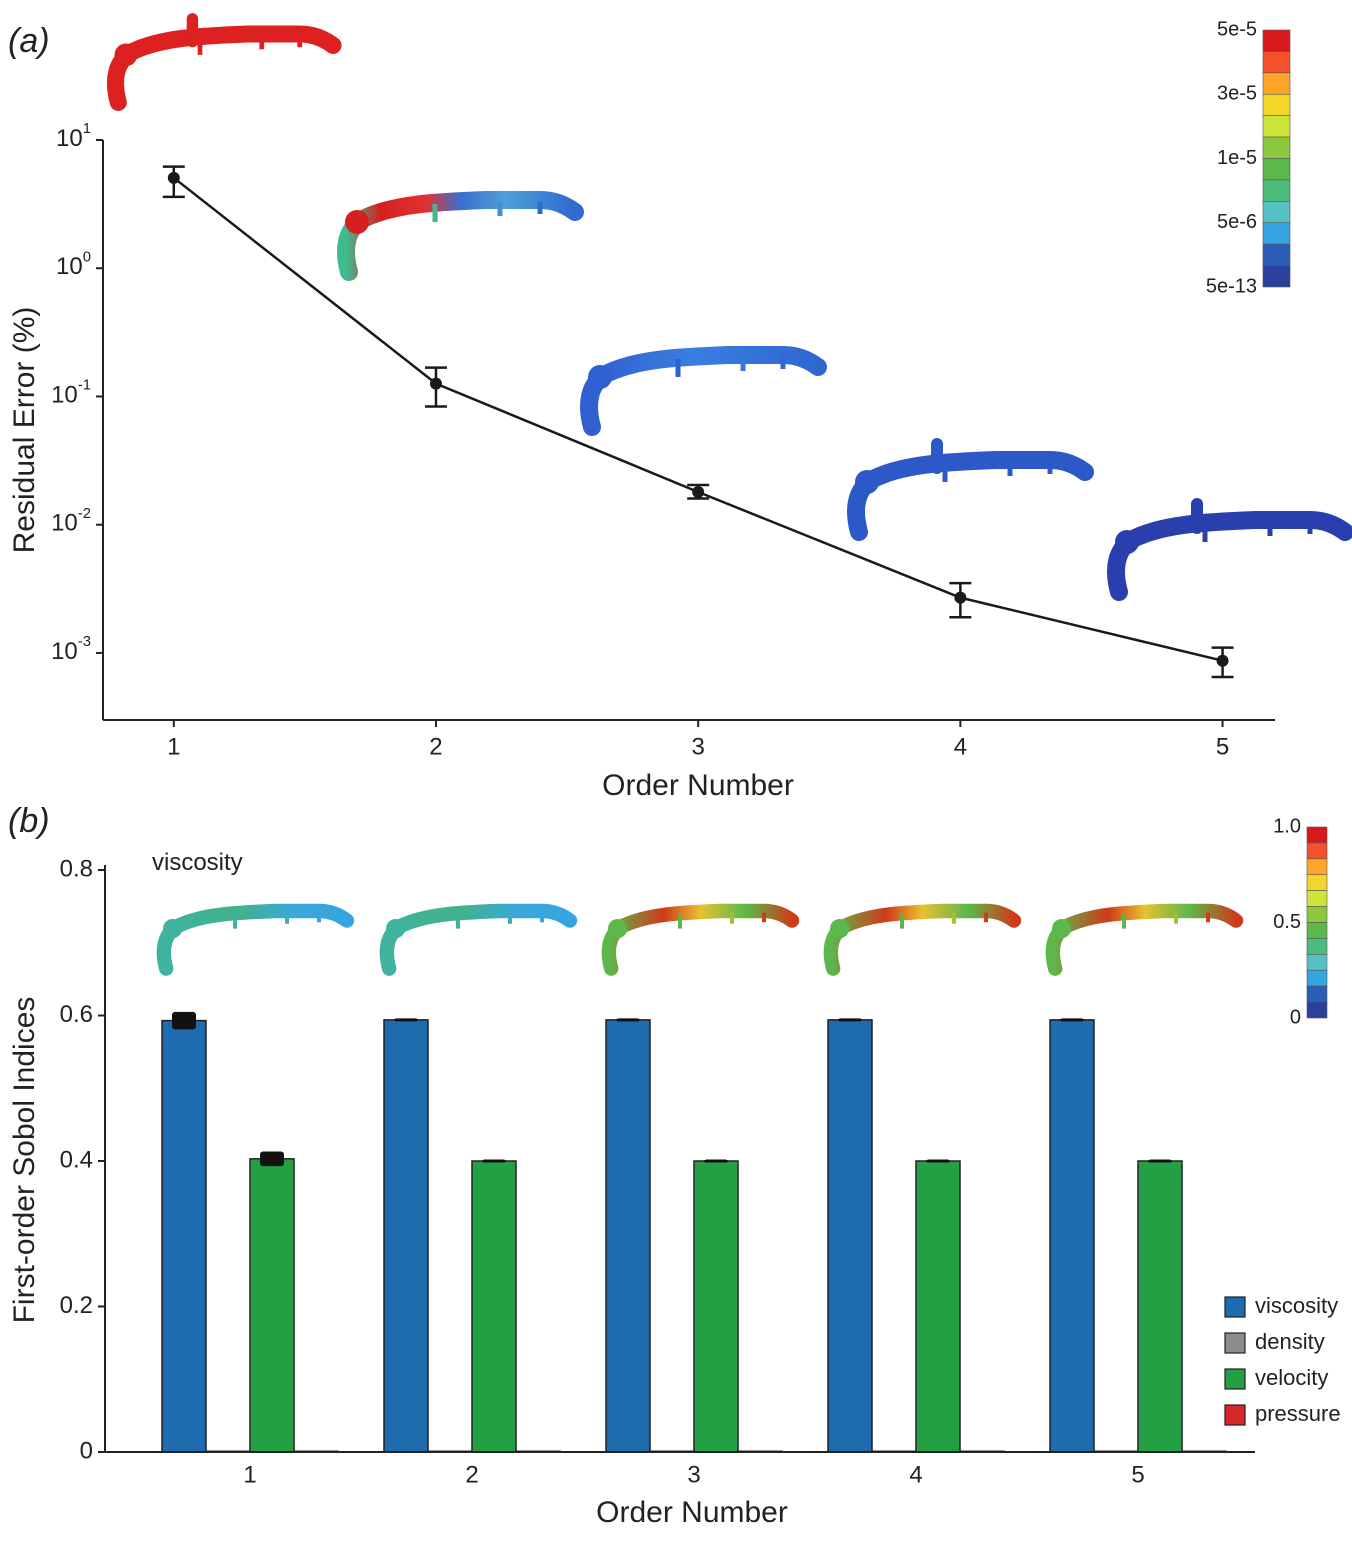 This screenshot has width=1352, height=1541. Describe the element at coordinates (1295, 1017) in the screenshot. I see `colorbar-label: 0` at that location.